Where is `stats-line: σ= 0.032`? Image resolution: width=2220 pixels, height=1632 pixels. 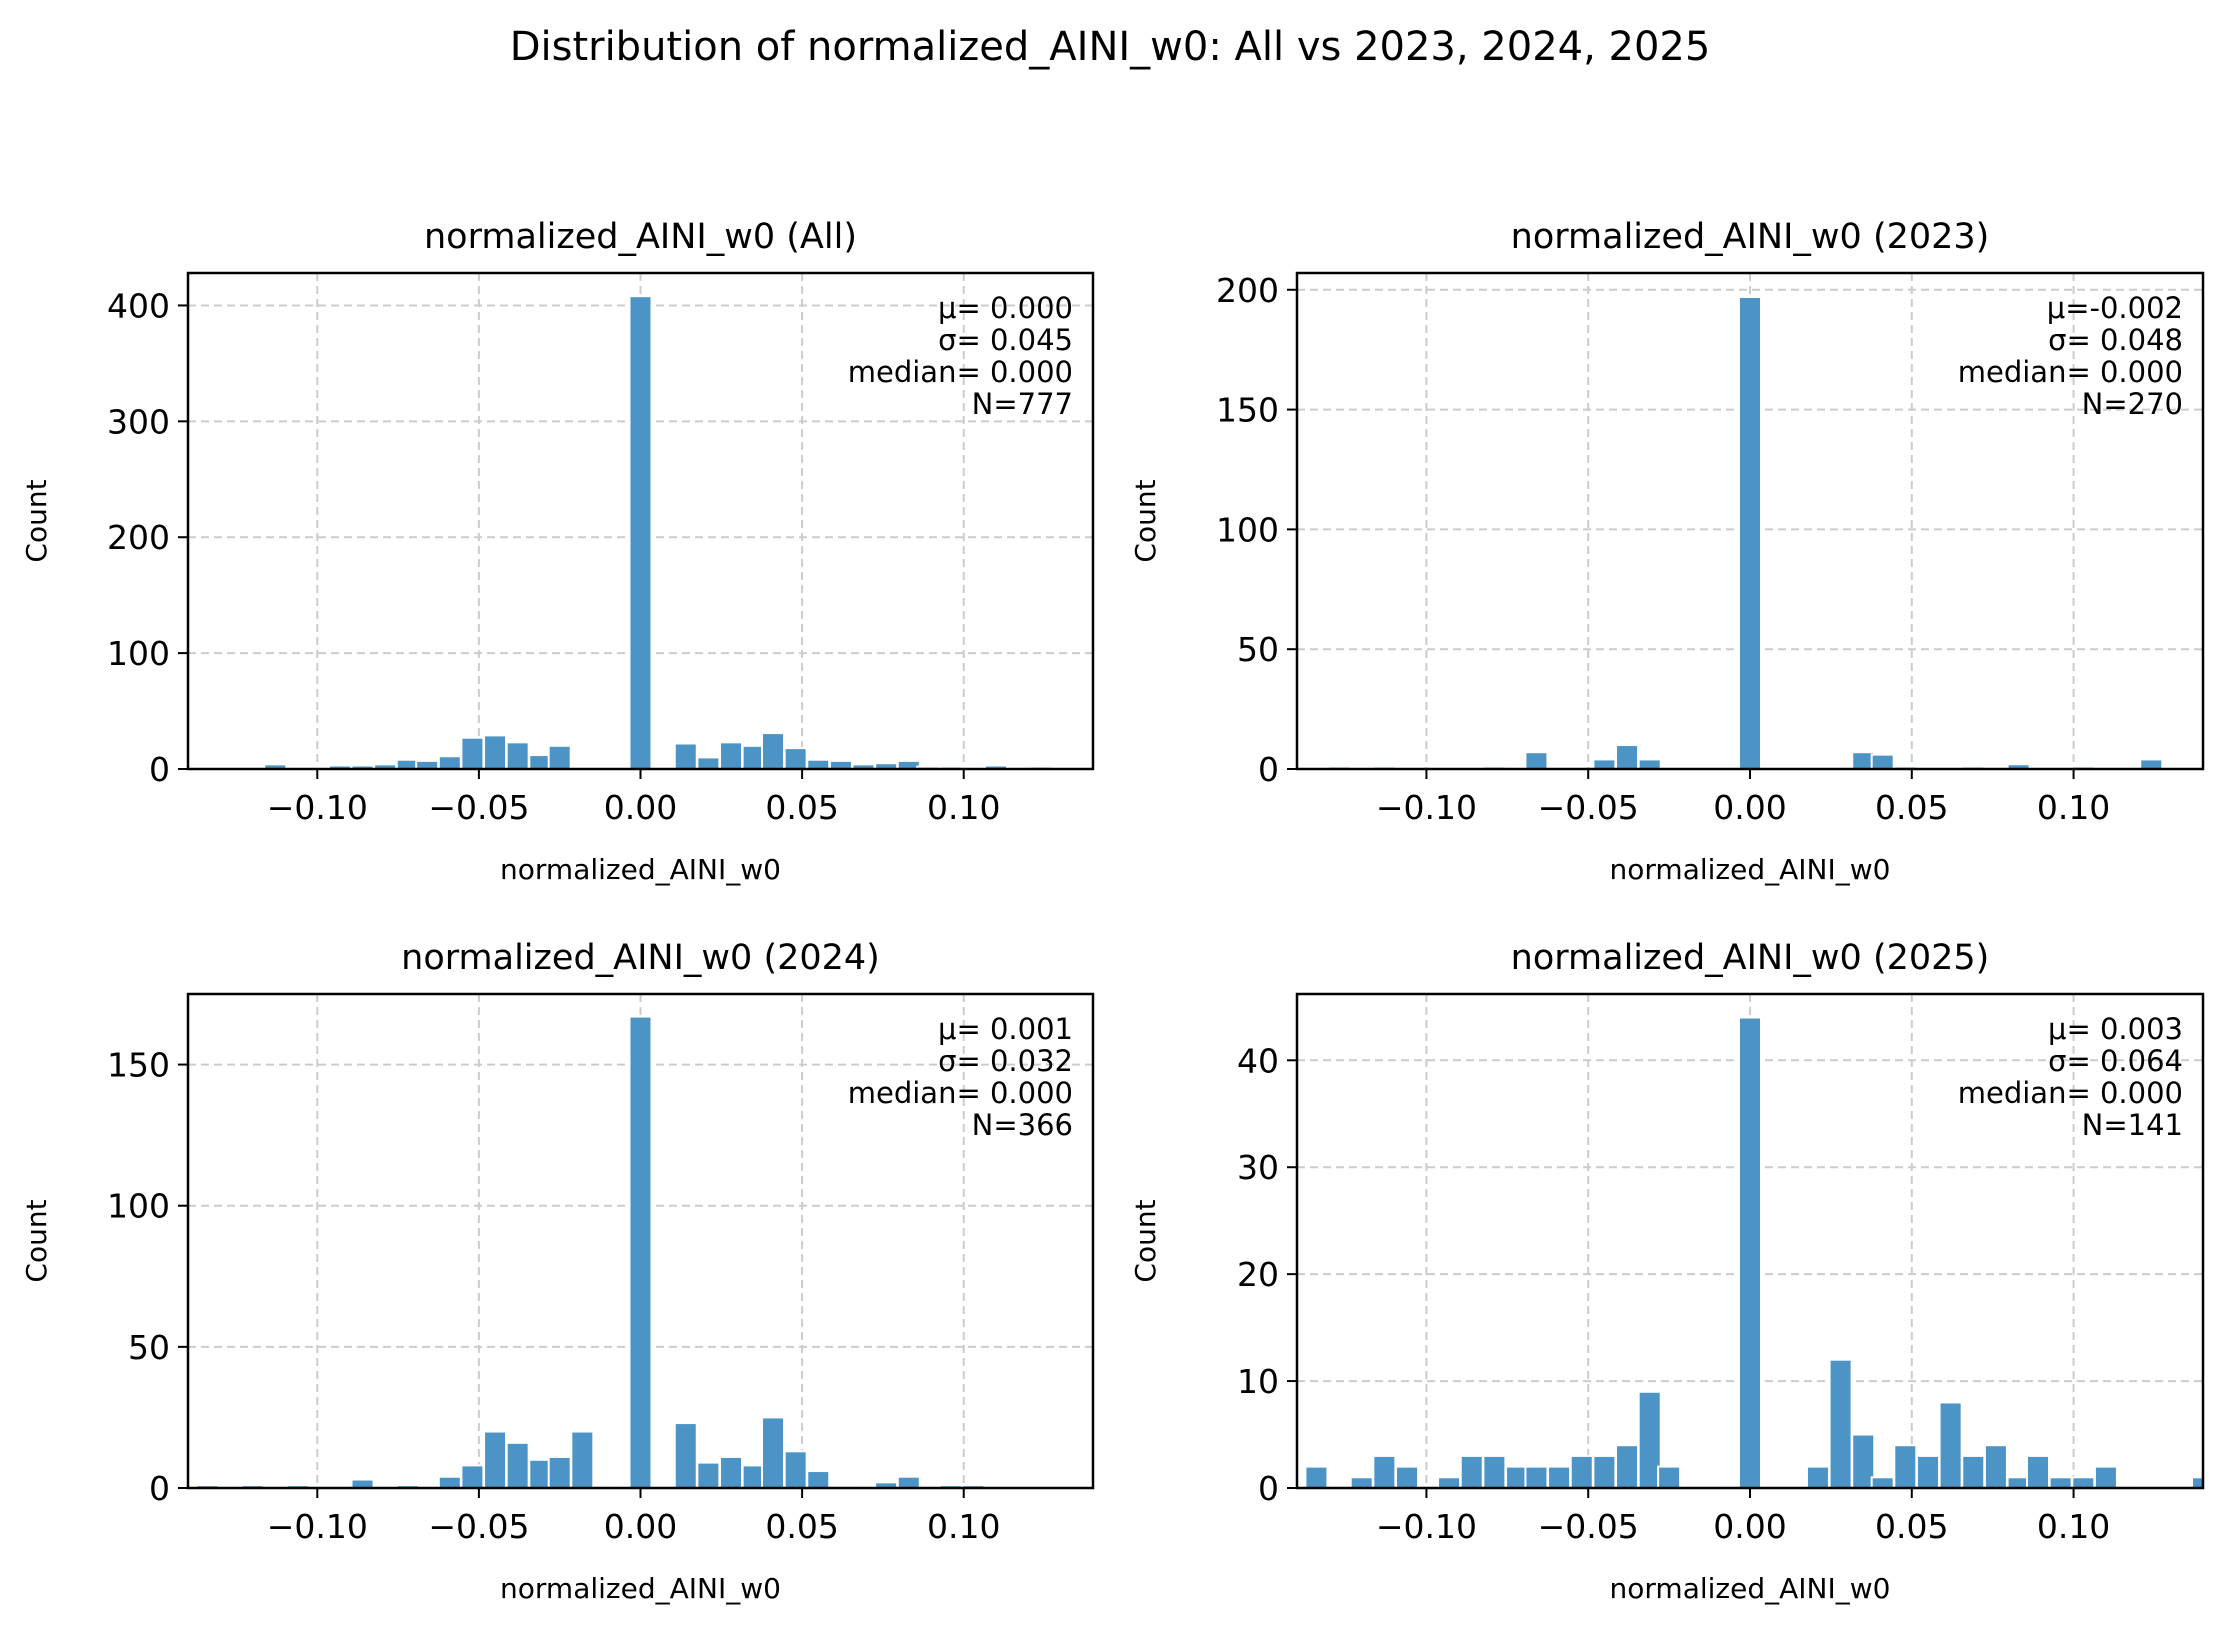 stats-line: σ= 0.032 is located at coordinates (1005, 1061).